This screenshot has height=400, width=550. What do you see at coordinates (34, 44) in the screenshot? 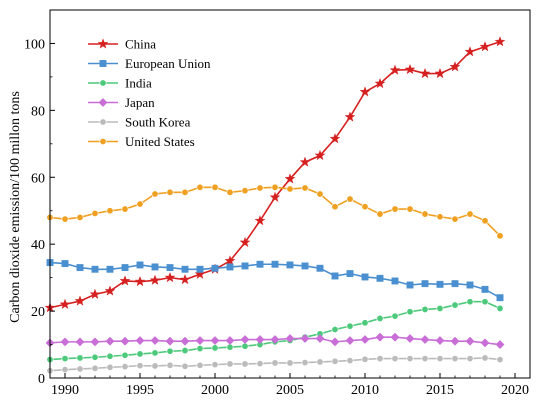
I see `y-tick-label: 100` at bounding box center [34, 44].